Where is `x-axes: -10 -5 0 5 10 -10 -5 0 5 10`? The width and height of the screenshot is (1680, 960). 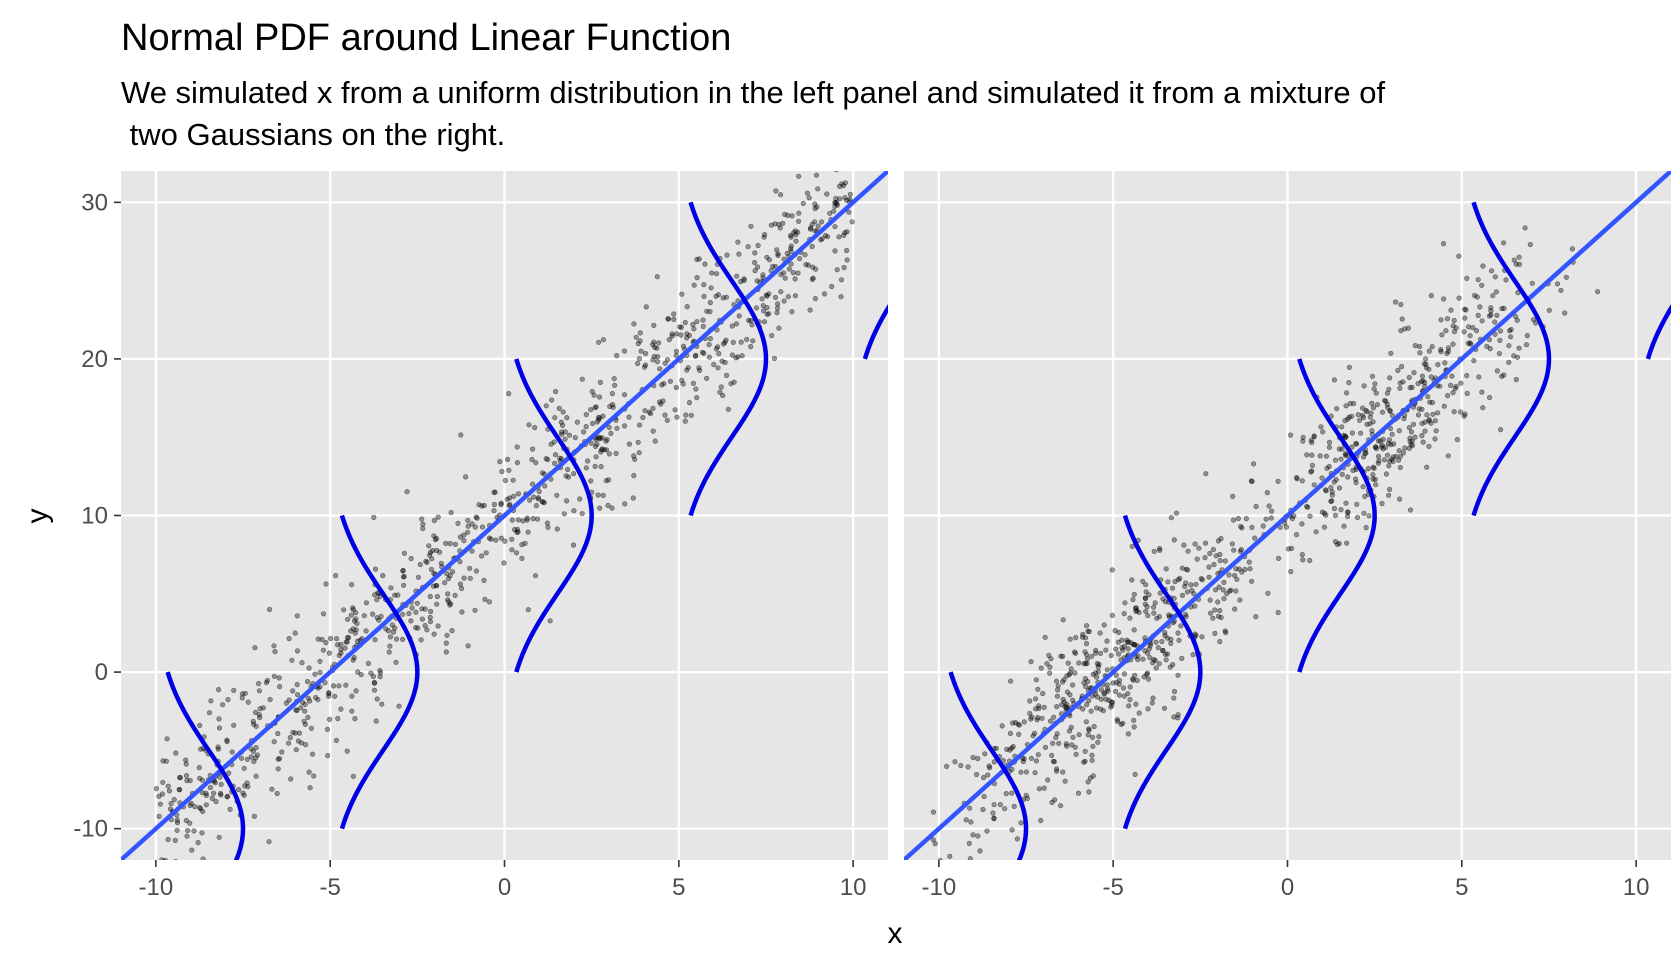 x-axes: -10 -5 0 5 10 -10 -5 0 5 10 is located at coordinates (894, 880).